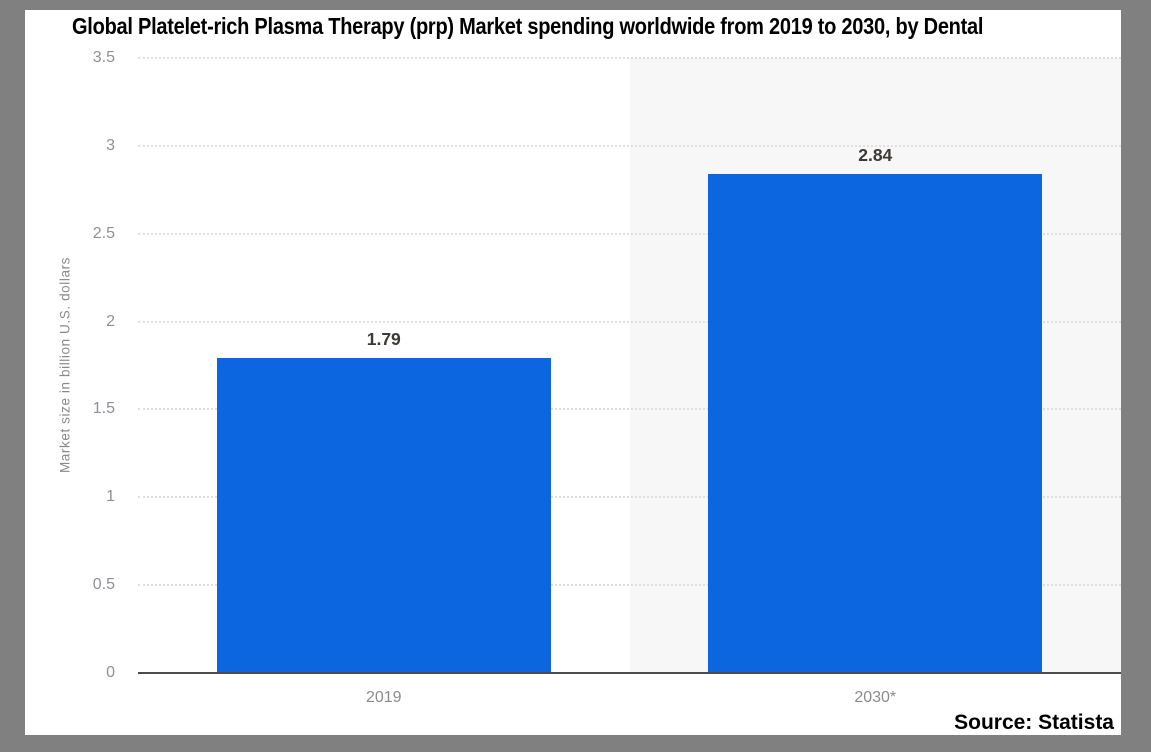  What do you see at coordinates (629, 673) in the screenshot?
I see `x-axis-line` at bounding box center [629, 673].